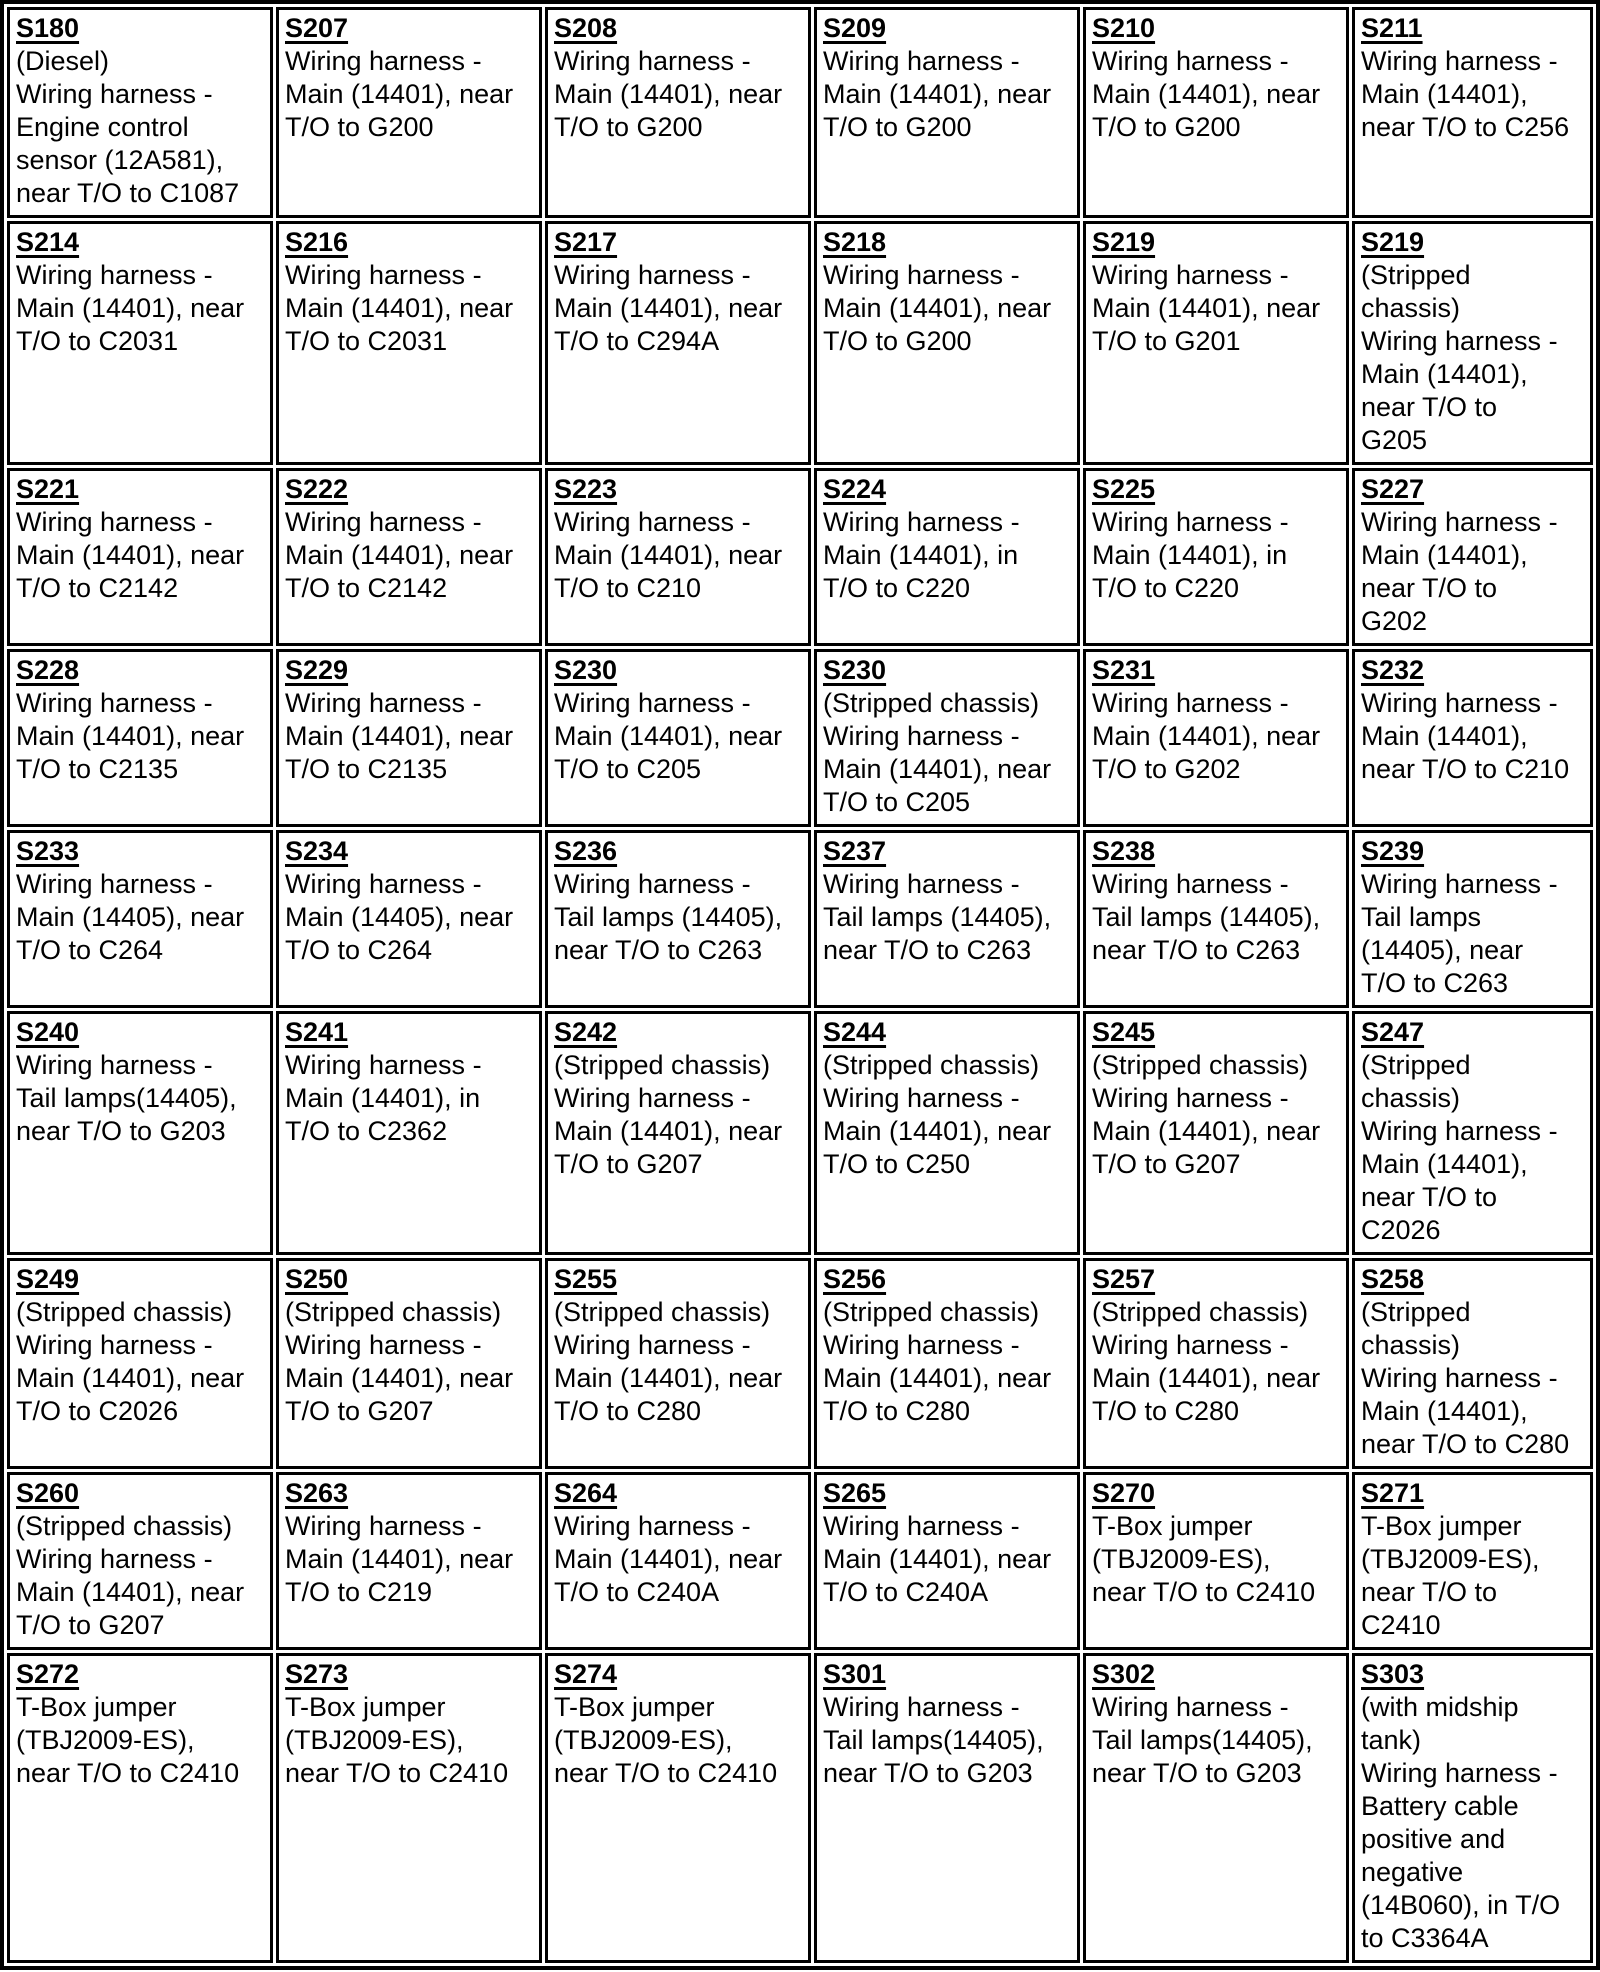 This screenshot has width=1600, height=1972. What do you see at coordinates (317, 489) in the screenshot?
I see `splice-id-link: S222` at bounding box center [317, 489].